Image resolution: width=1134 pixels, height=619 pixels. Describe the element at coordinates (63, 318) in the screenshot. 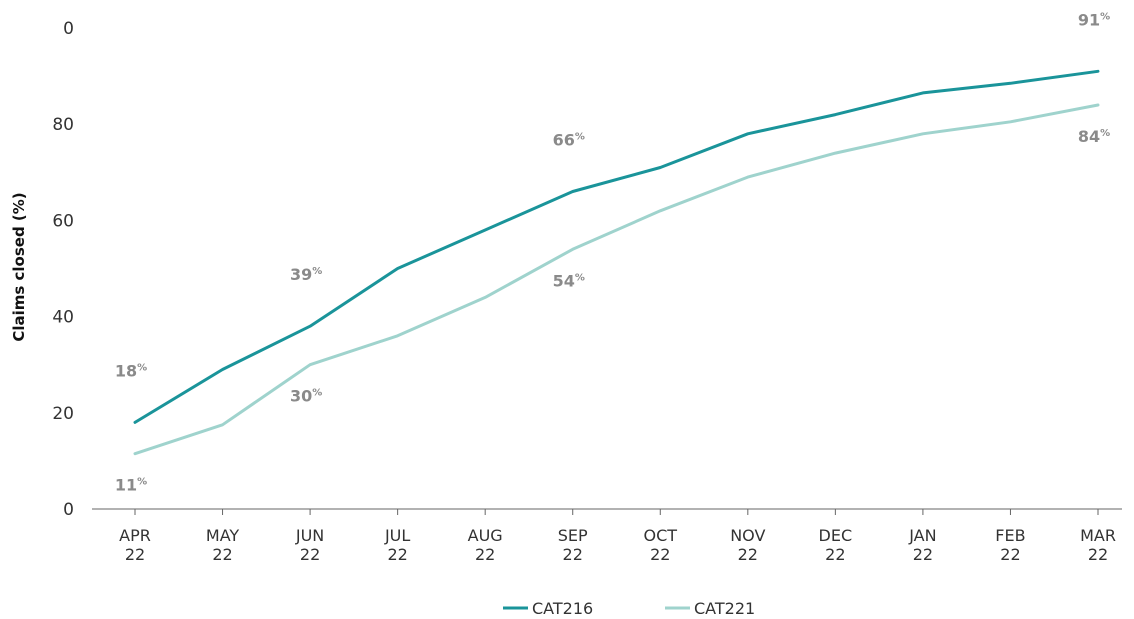

I see `y-tick-label: 40` at that location.